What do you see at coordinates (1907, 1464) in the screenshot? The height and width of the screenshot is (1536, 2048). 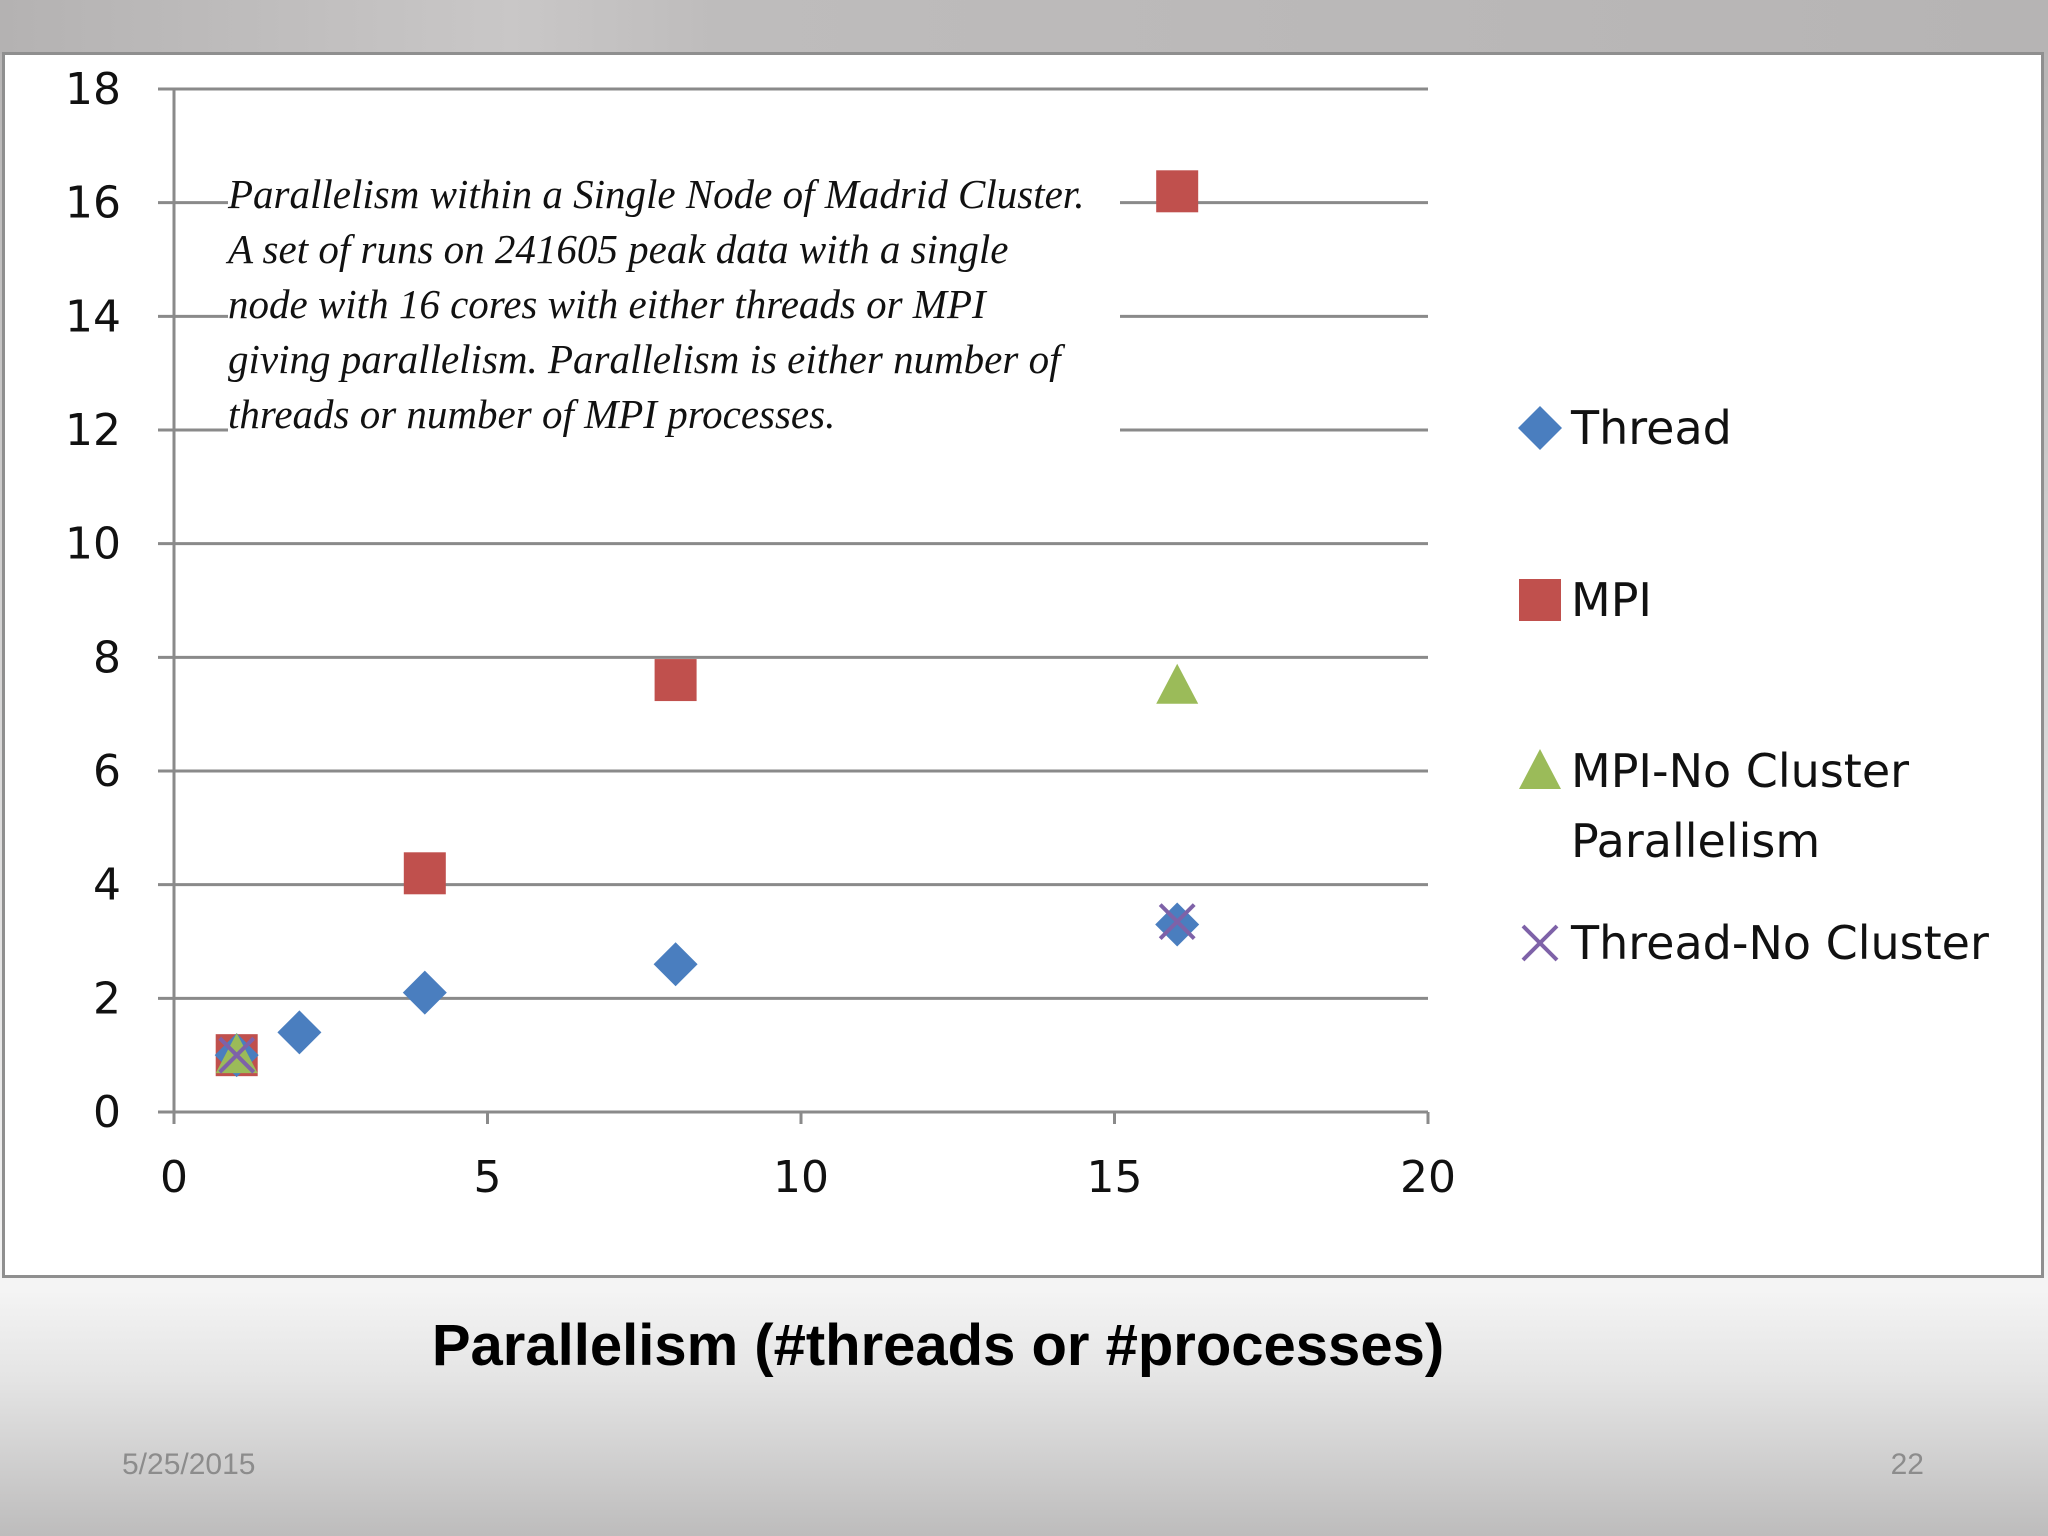 I see `slide-number: 22` at bounding box center [1907, 1464].